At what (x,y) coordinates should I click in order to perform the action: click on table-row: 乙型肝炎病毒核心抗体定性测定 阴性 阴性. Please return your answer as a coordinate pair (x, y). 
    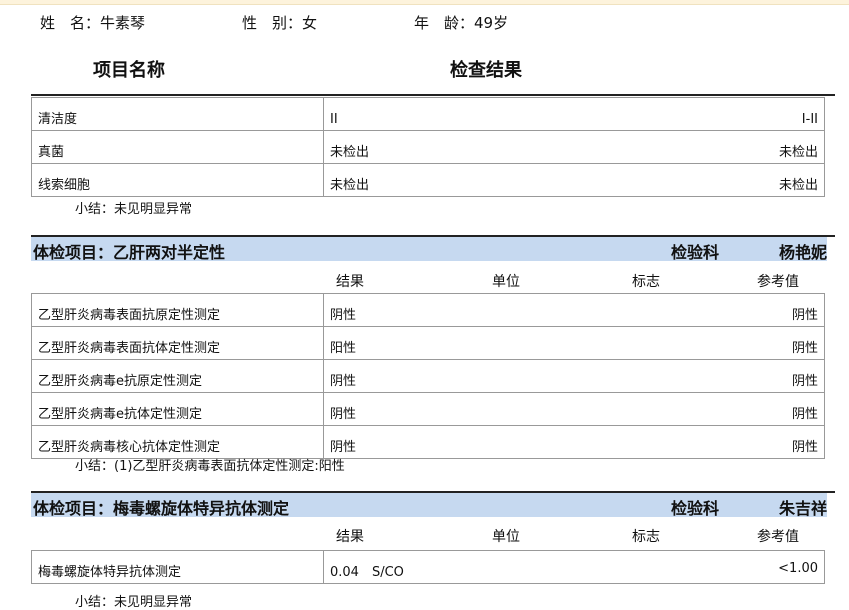
    Looking at the image, I should click on (428, 442).